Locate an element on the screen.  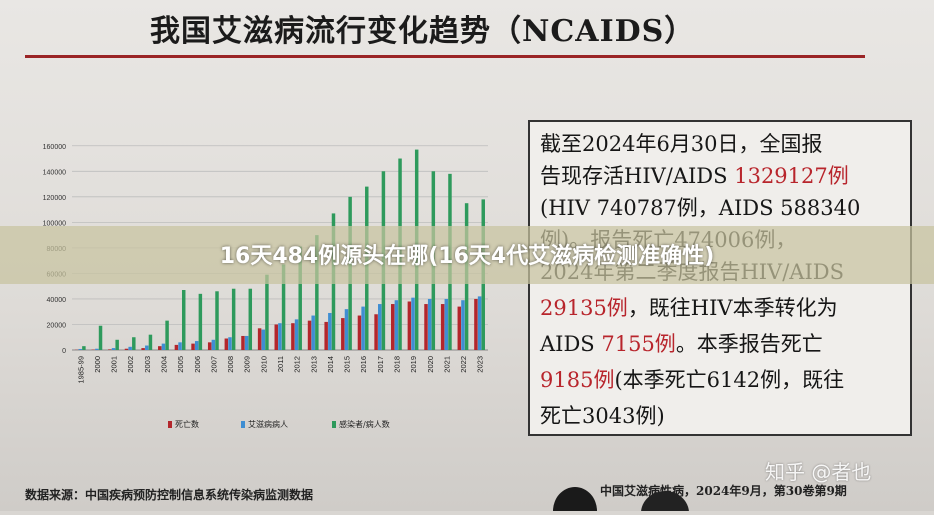
x-tick-label: 2011 is located at coordinates (280, 364).